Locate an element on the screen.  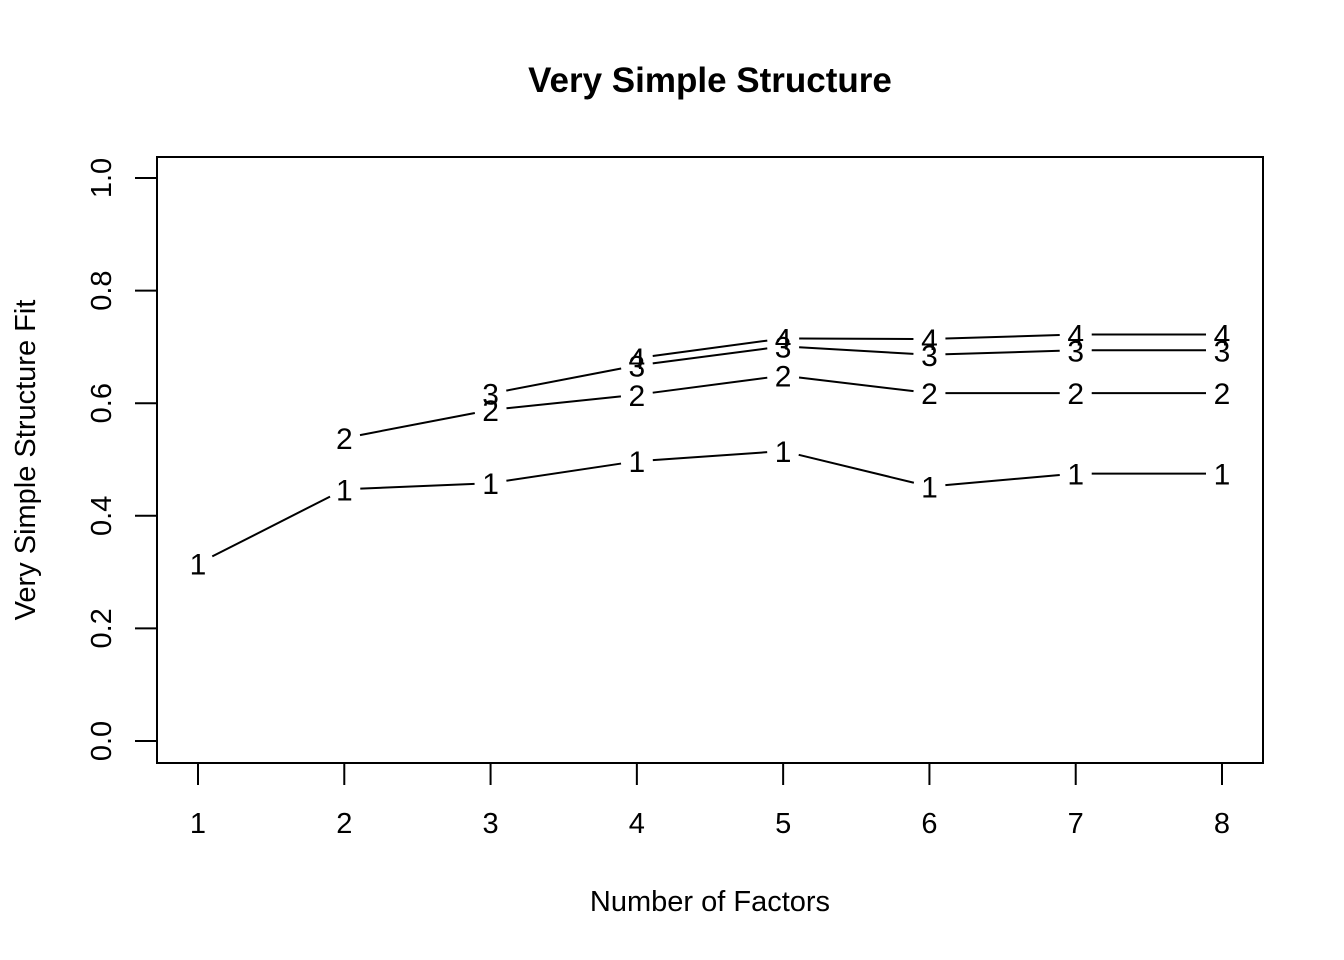
series-3: 3 3 3 3 3 3 is located at coordinates (856, 371).